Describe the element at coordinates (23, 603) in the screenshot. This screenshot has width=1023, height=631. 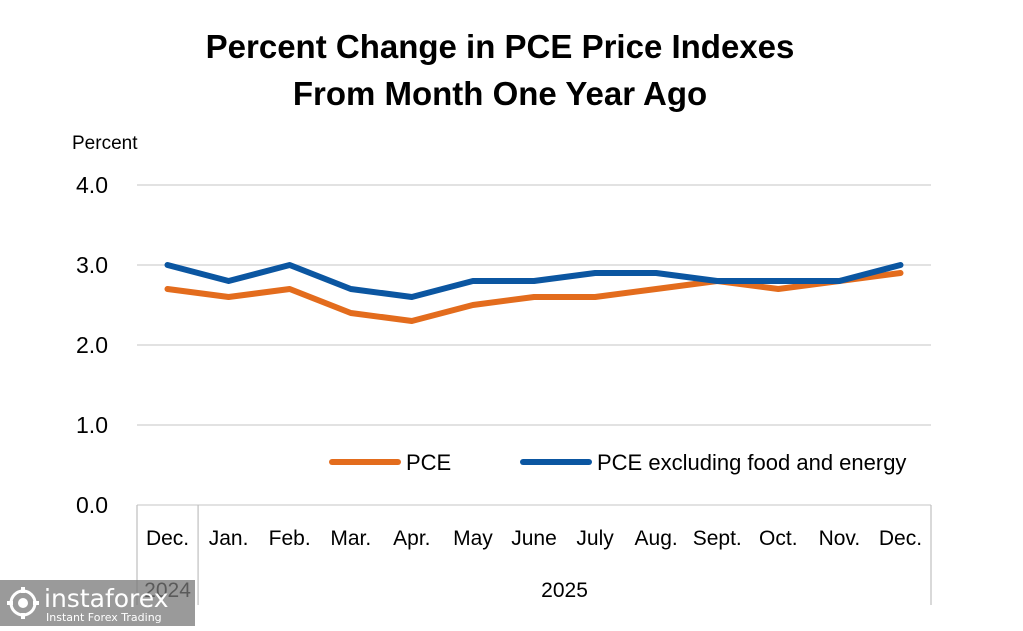
I see `instaforex-logo-icon` at that location.